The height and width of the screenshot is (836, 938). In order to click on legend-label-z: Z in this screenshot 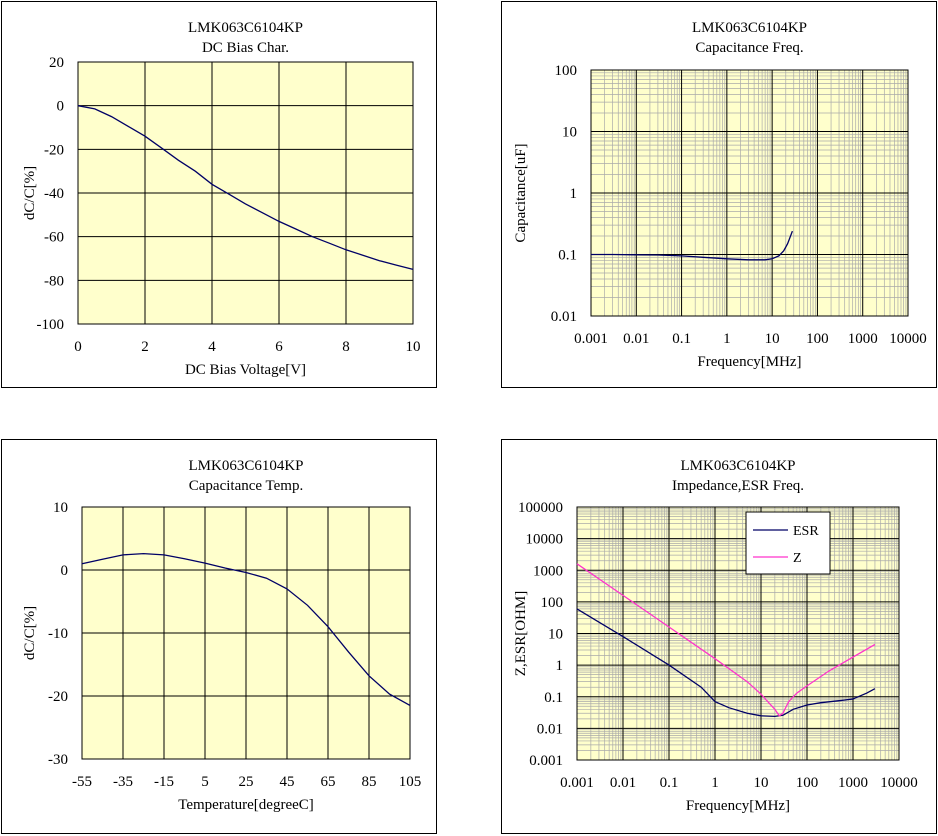, I will do `click(797, 558)`.